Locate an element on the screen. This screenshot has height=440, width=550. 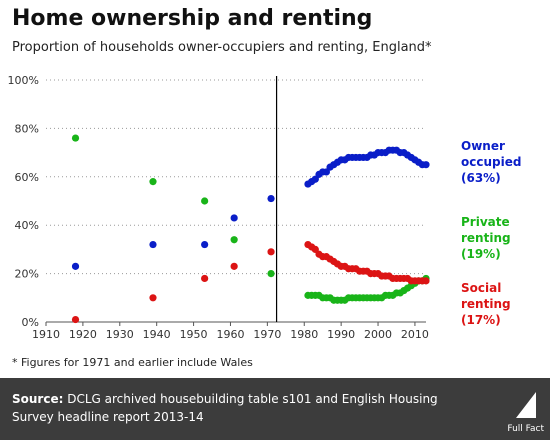
x-tick-label: 1920 is located at coordinates (83, 334).